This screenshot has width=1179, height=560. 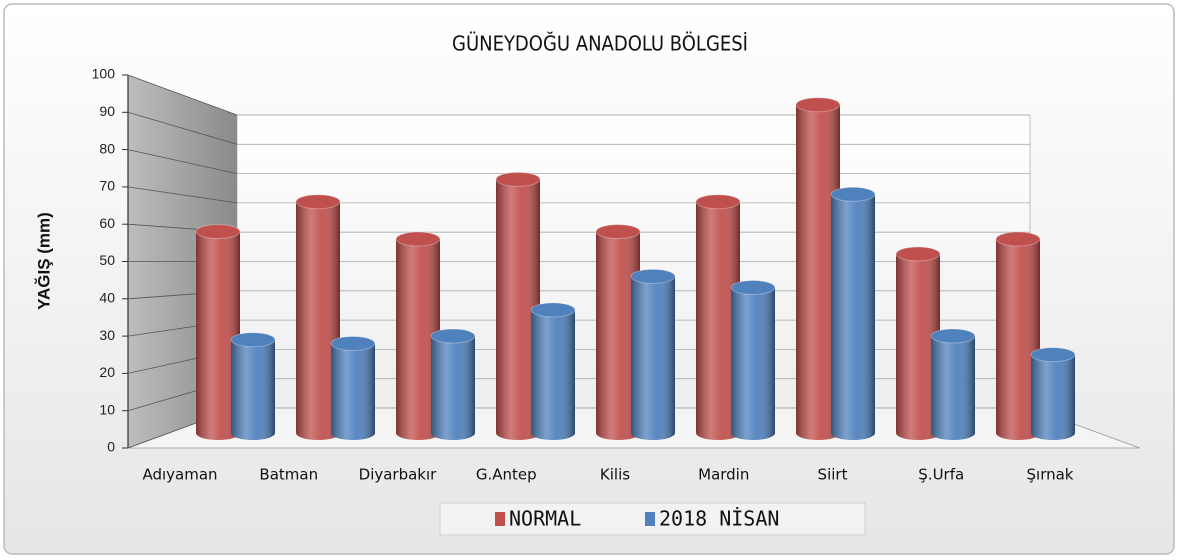 I want to click on legend-label: NORMAL, so click(x=545, y=519).